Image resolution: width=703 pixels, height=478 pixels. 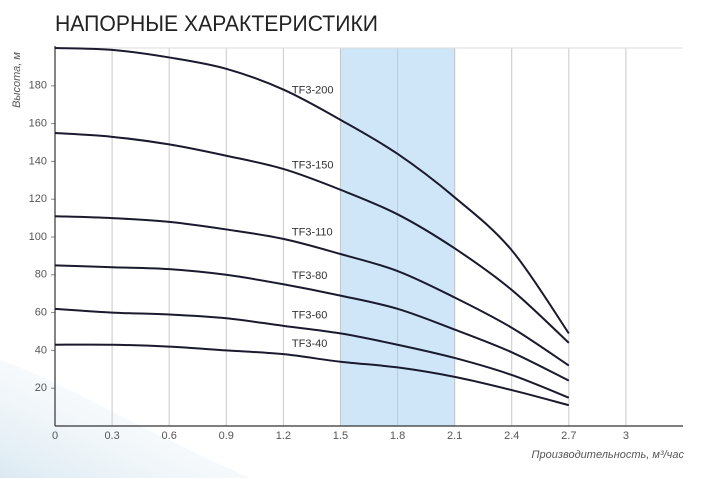 What do you see at coordinates (283, 436) in the screenshot?
I see `x-tick-label: 1.2` at bounding box center [283, 436].